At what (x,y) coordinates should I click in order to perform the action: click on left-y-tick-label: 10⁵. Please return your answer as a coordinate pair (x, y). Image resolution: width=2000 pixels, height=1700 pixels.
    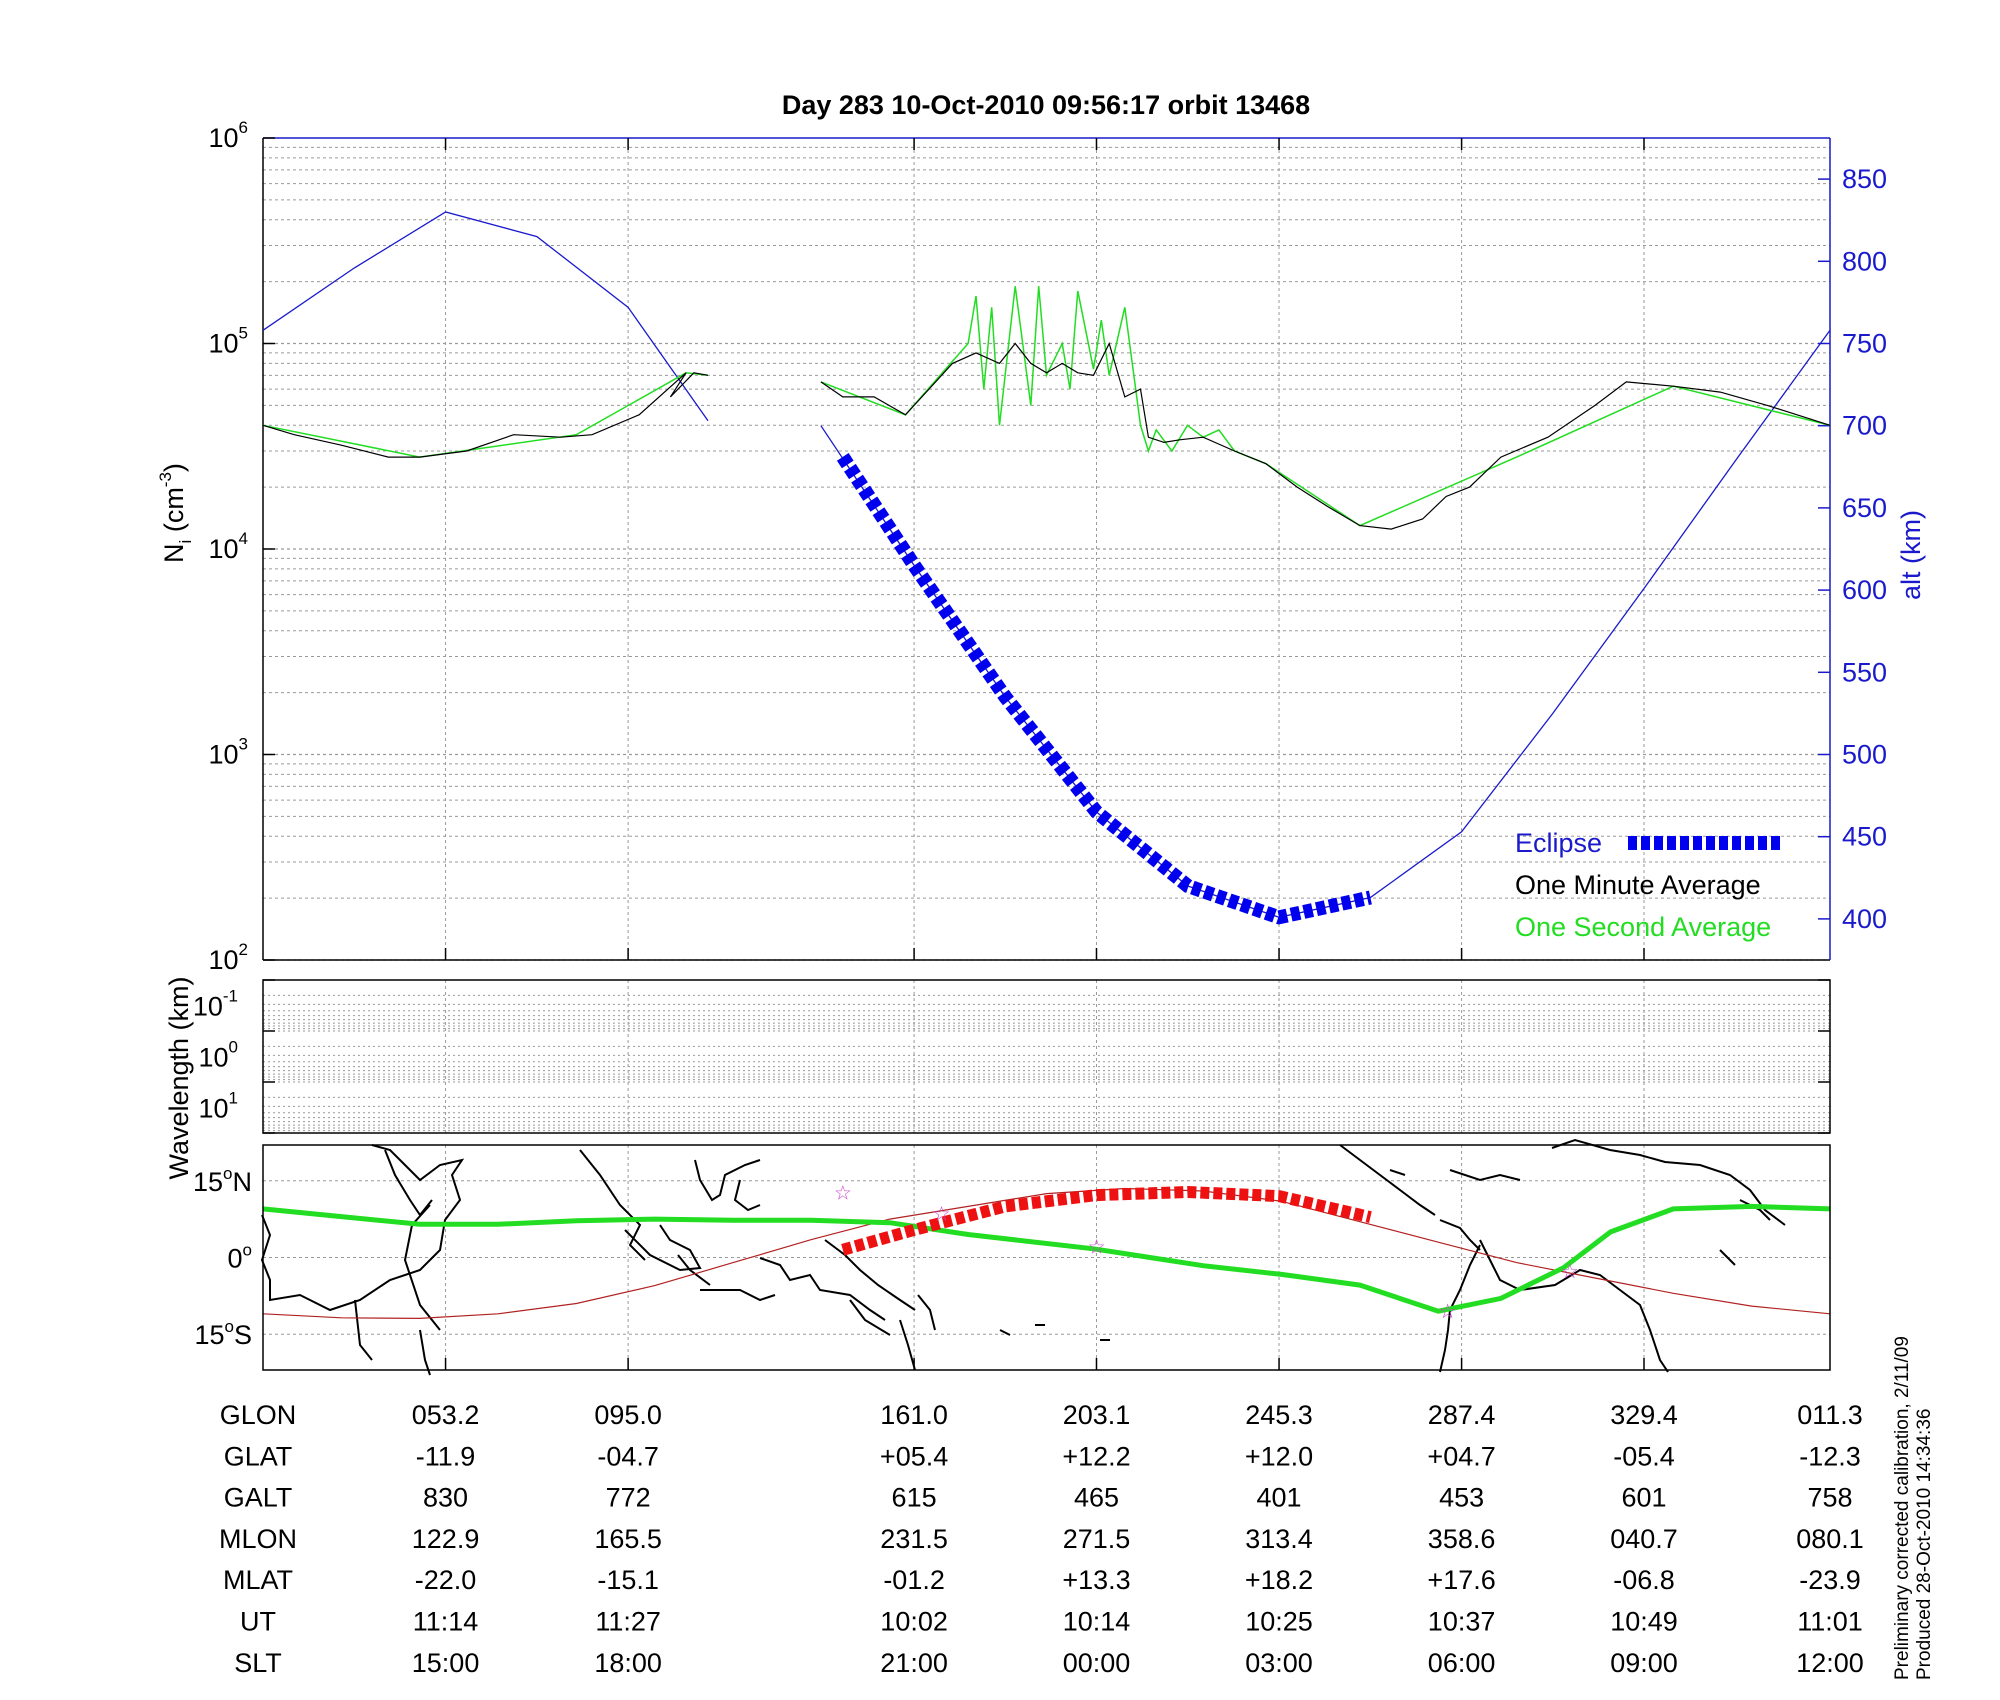
    Looking at the image, I should click on (228, 341).